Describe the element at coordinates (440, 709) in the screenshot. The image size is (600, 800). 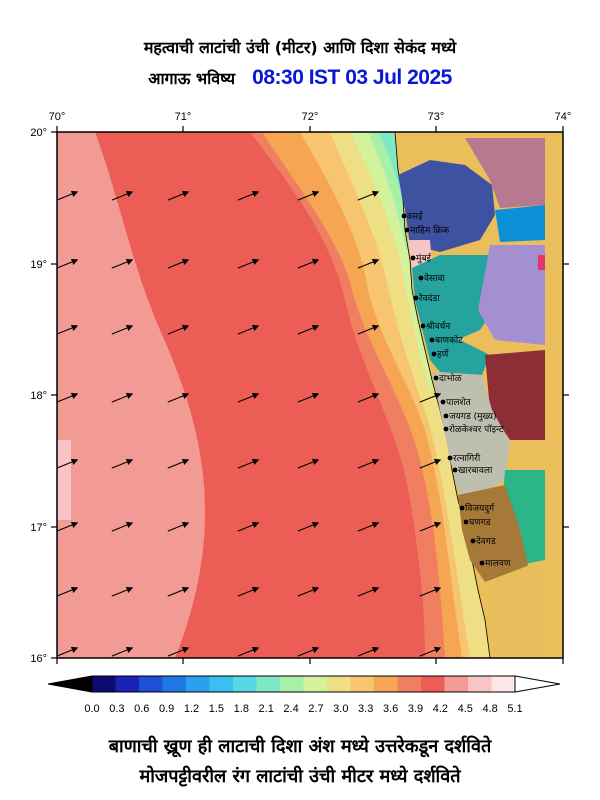
I see `colorbar-label: 4.2` at that location.